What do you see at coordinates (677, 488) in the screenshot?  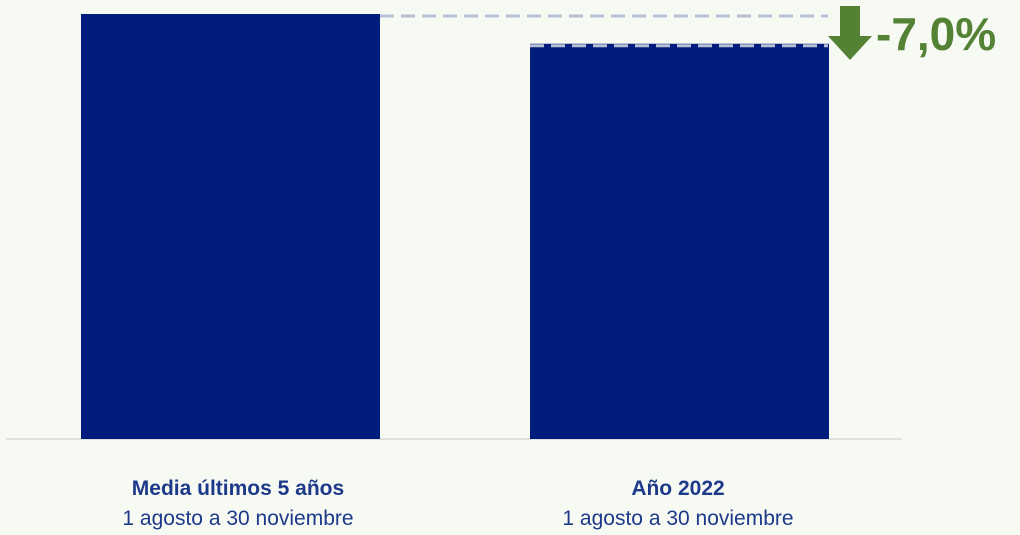 I see `category-1-title: Año 2022` at bounding box center [677, 488].